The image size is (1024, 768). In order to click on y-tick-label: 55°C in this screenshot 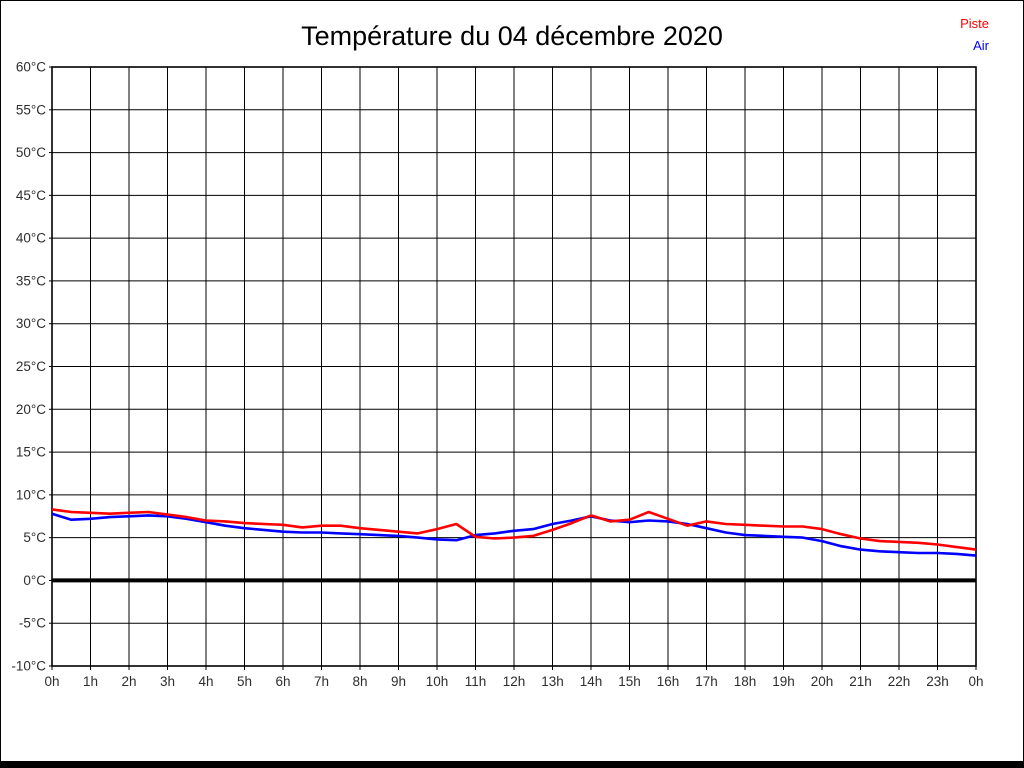, I will do `click(31, 109)`.